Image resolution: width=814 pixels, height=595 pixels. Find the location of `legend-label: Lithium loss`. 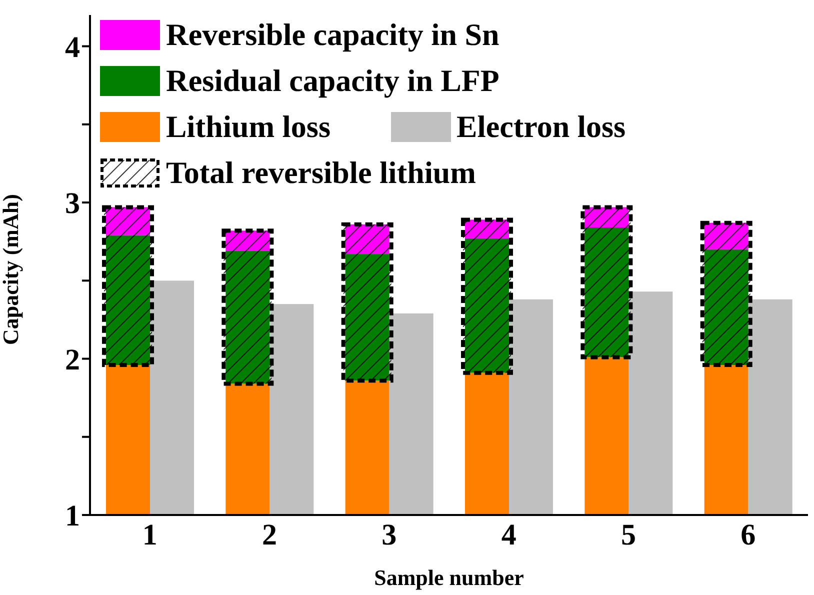

legend-label: Lithium loss is located at coordinates (248, 126).